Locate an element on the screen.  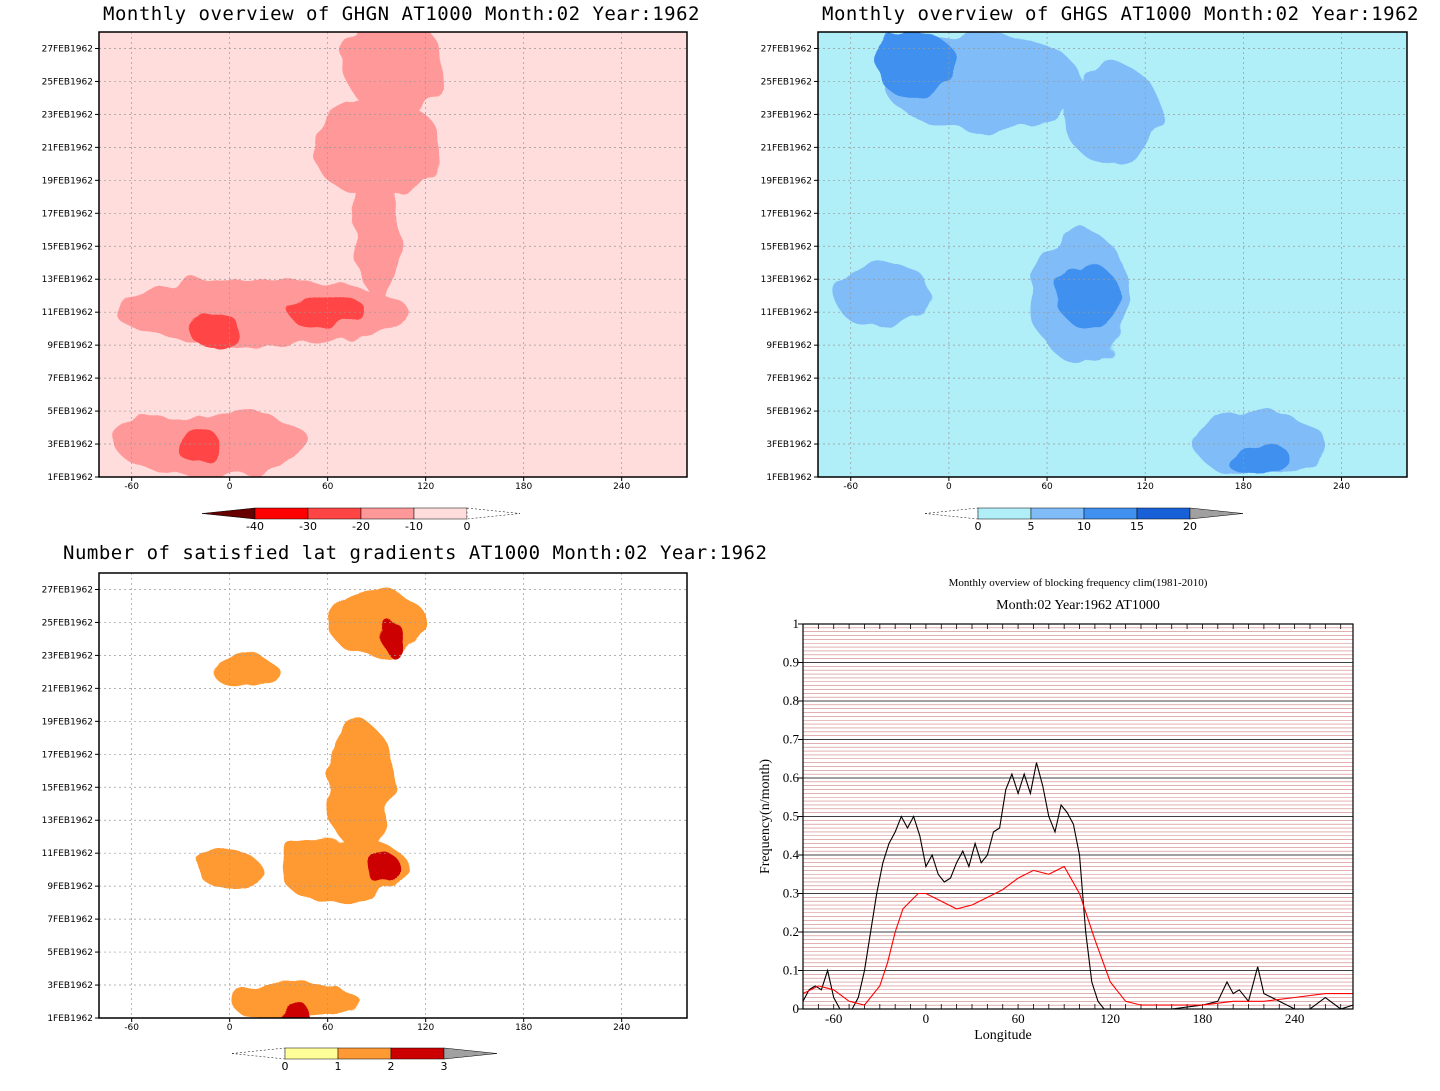
colorbar-label: 5 is located at coordinates (1031, 526).